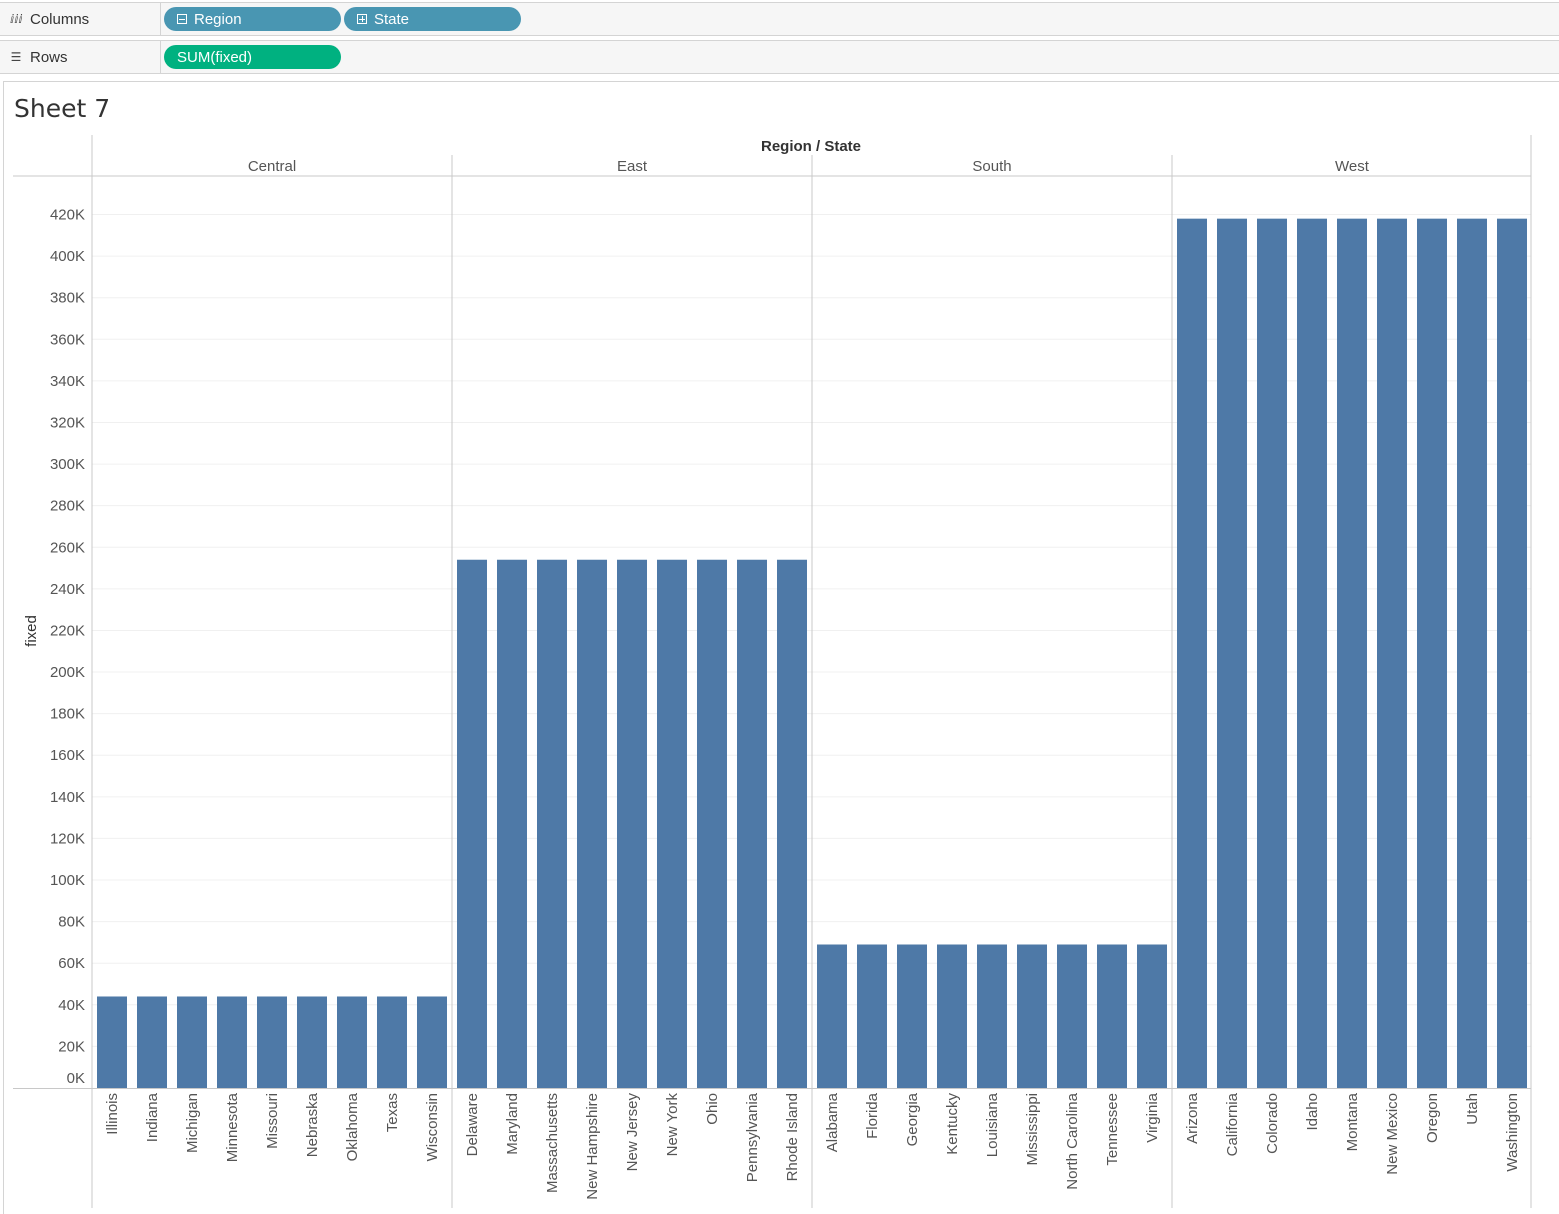 This screenshot has height=1214, width=1559. I want to click on rows-shelf-label: ☰ Rows, so click(80, 57).